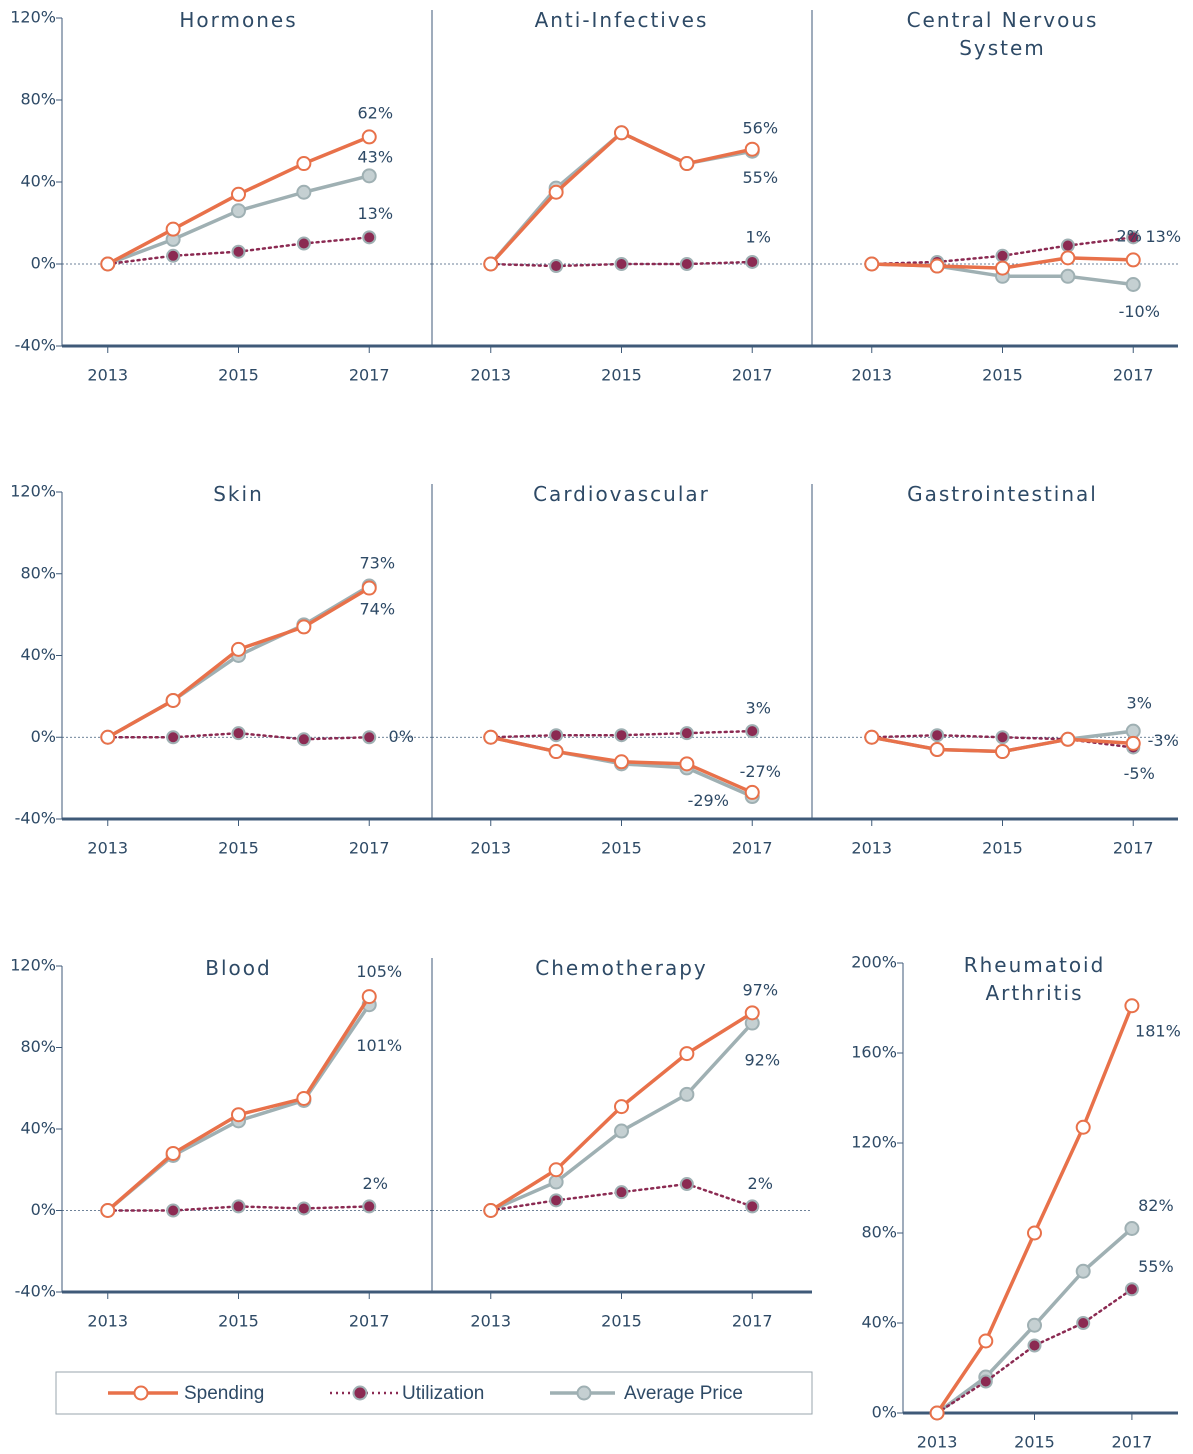 The width and height of the screenshot is (1193, 1454). Describe the element at coordinates (1034, 979) in the screenshot. I see `panel-title: Rheumatoid Arthritis` at that location.